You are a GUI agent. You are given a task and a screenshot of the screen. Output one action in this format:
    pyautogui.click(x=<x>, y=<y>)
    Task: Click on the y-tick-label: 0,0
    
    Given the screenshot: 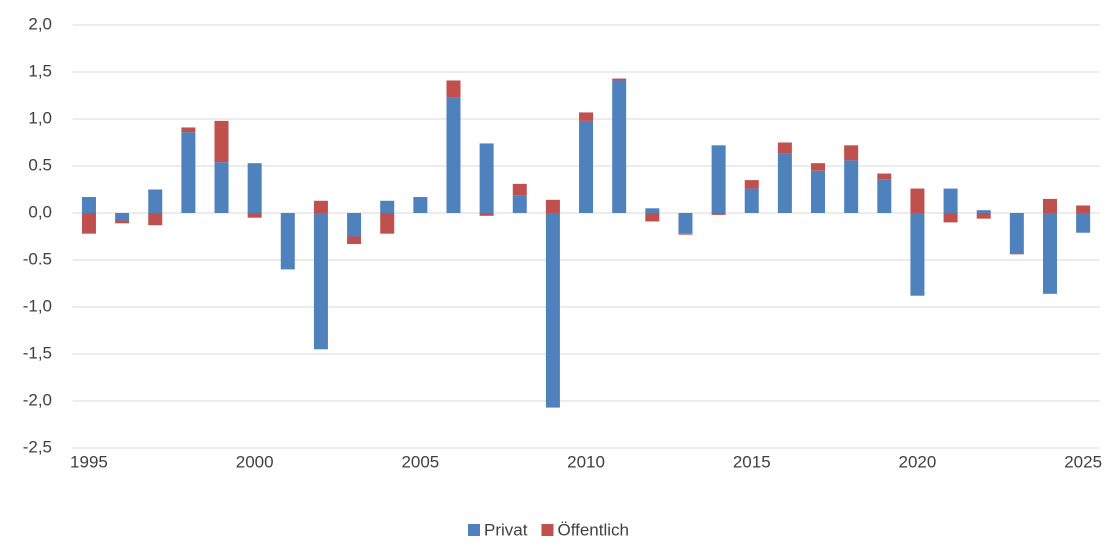 What is the action you would take?
    pyautogui.click(x=40, y=211)
    